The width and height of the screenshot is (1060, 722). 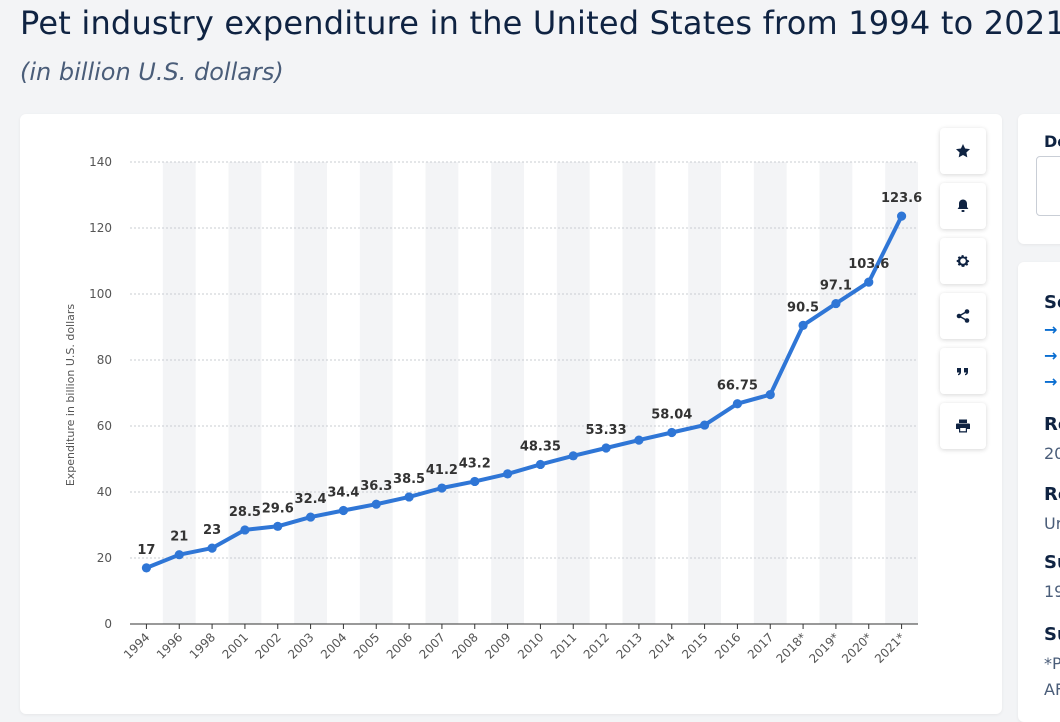 I want to click on y-tick-label: 140, so click(x=100, y=162).